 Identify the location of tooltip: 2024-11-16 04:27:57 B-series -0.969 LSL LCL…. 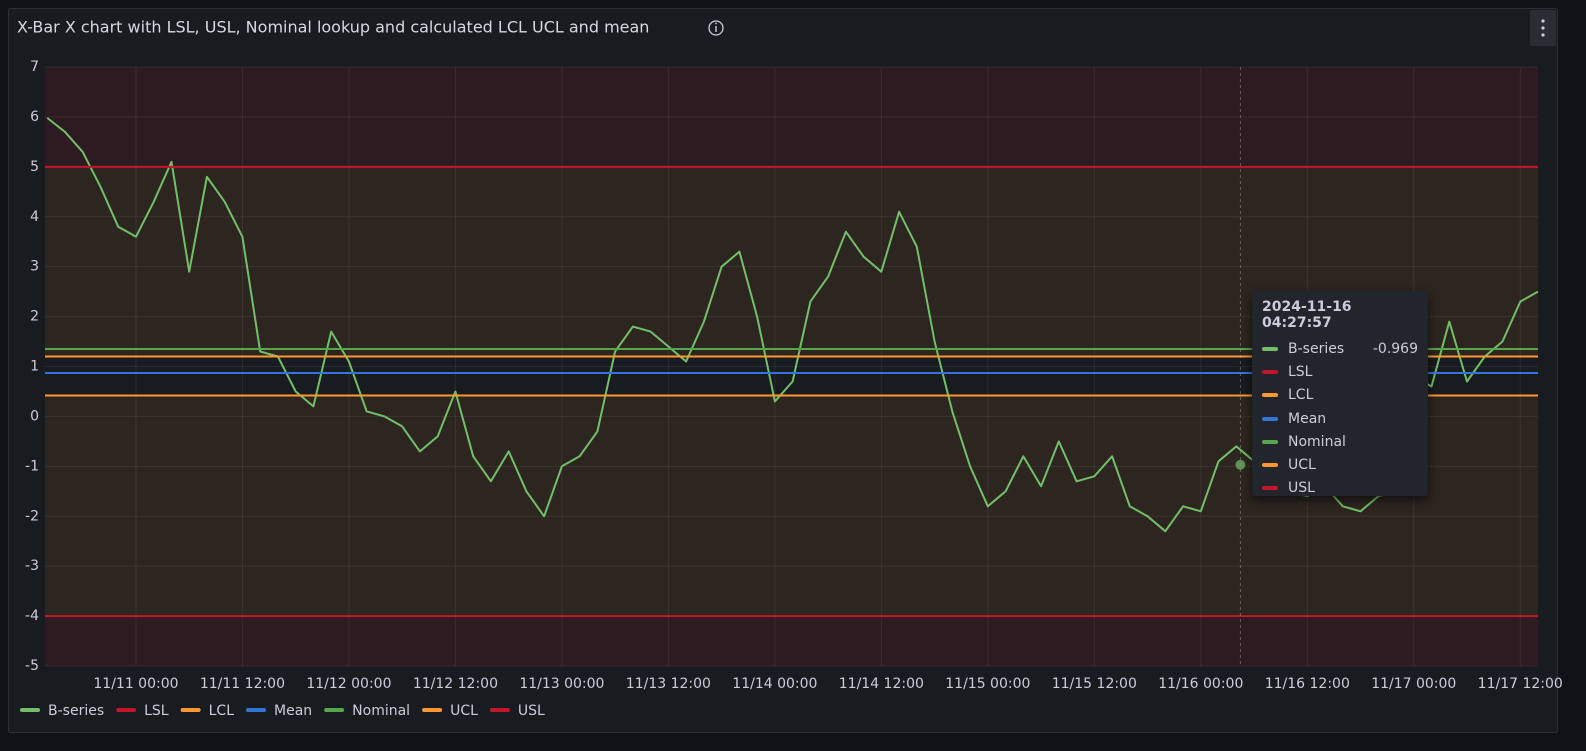
(1340, 393).